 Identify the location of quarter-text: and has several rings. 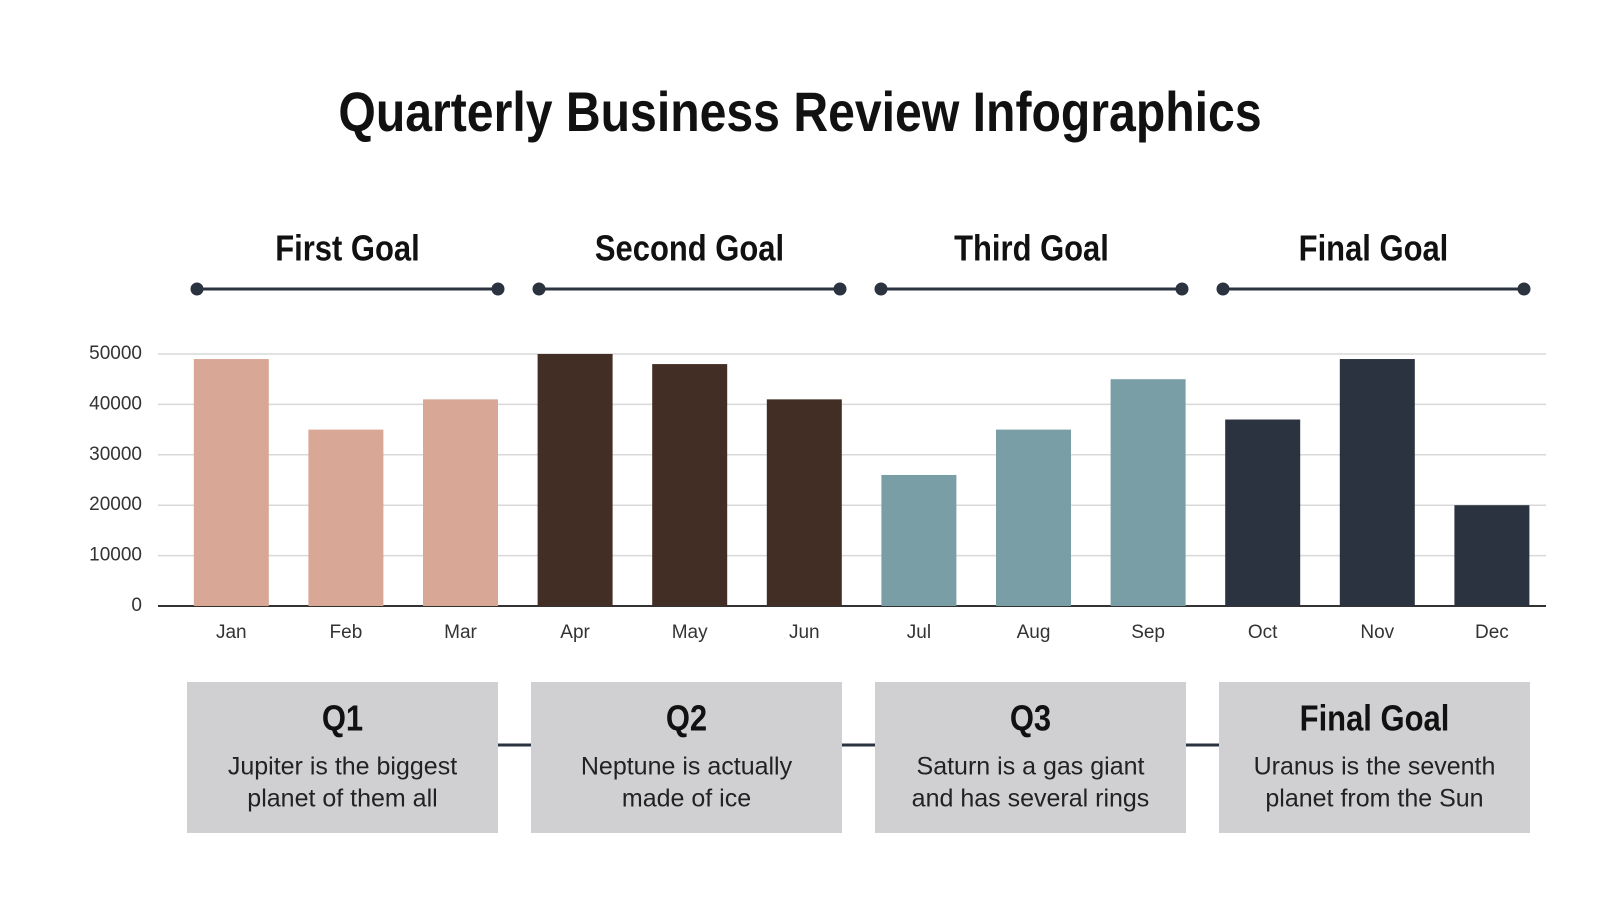
(1031, 799).